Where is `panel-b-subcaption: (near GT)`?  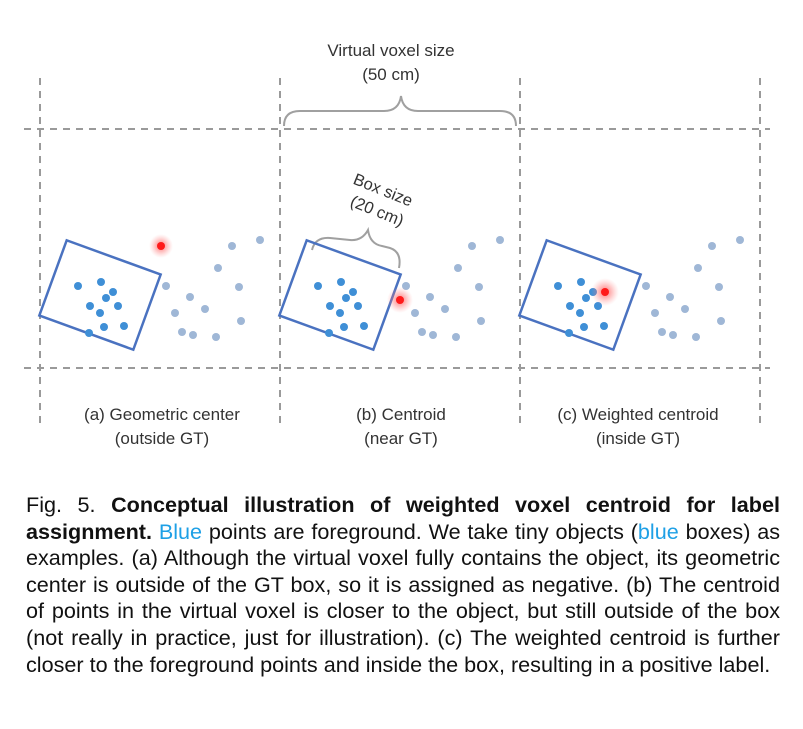 panel-b-subcaption: (near GT) is located at coordinates (401, 438).